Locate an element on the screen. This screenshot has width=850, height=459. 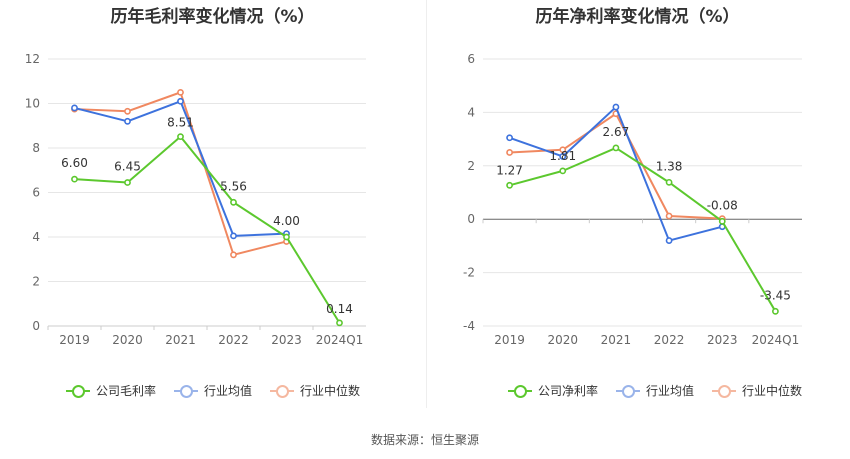
data-label: 6.60 is located at coordinates (74, 163).